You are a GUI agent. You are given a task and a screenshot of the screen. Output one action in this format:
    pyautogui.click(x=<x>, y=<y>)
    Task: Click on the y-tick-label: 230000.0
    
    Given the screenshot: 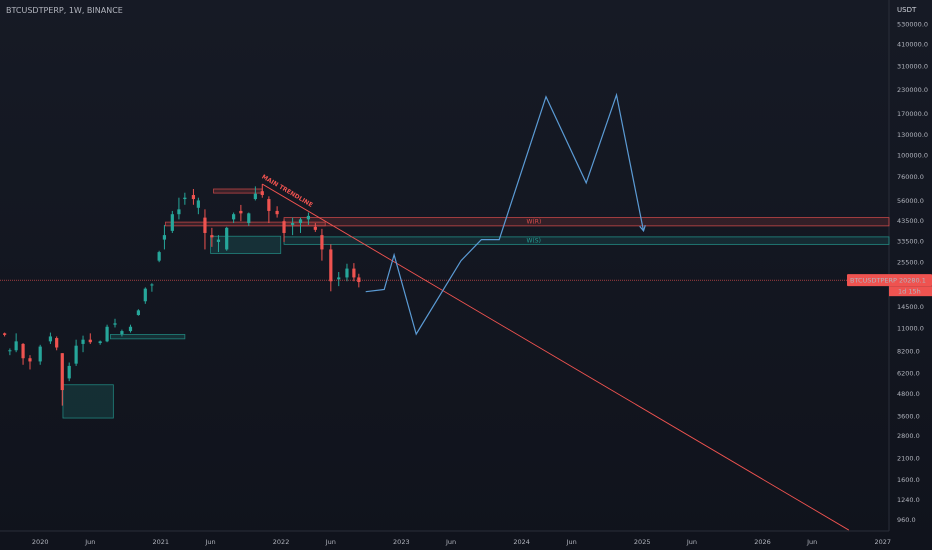 What is the action you would take?
    pyautogui.click(x=912, y=90)
    